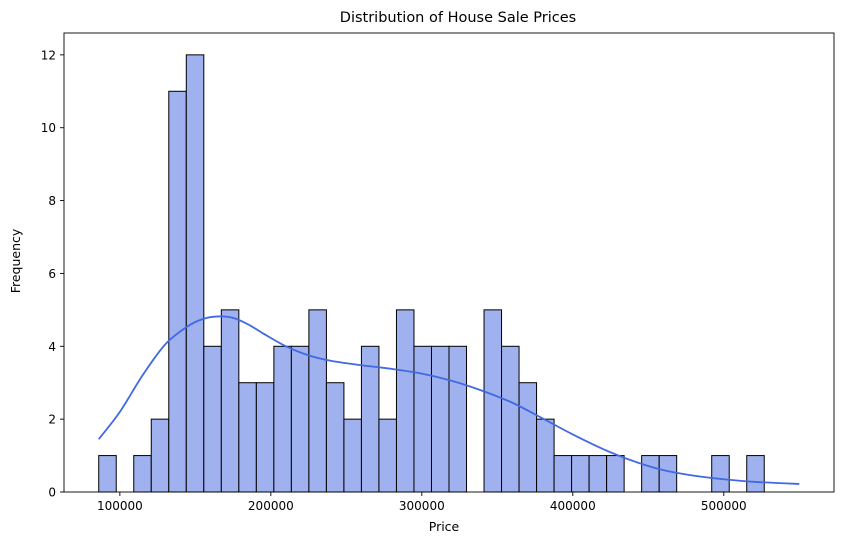  I want to click on y-tick-label: 10, so click(48, 128).